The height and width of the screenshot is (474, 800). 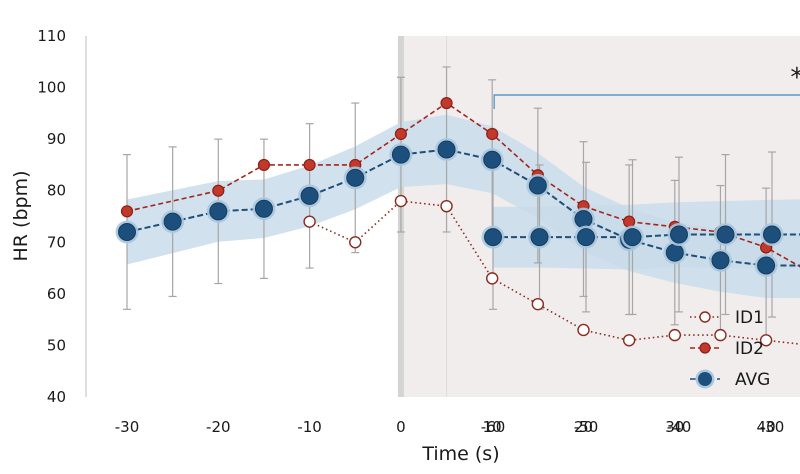 I want to click on legend-label: ID1, so click(x=749, y=318).